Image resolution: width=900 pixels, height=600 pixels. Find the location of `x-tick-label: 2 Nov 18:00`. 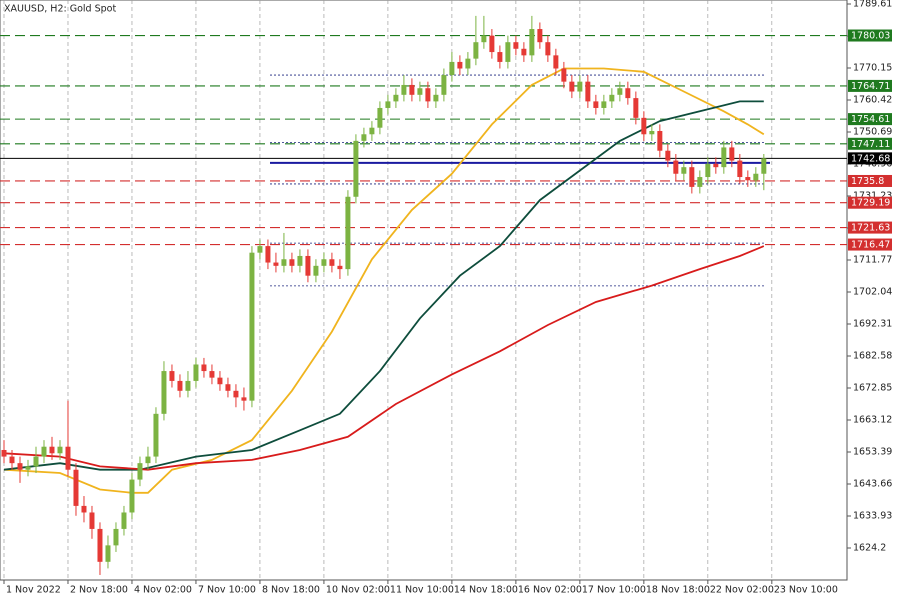

x-tick-label: 2 Nov 18:00 is located at coordinates (99, 590).